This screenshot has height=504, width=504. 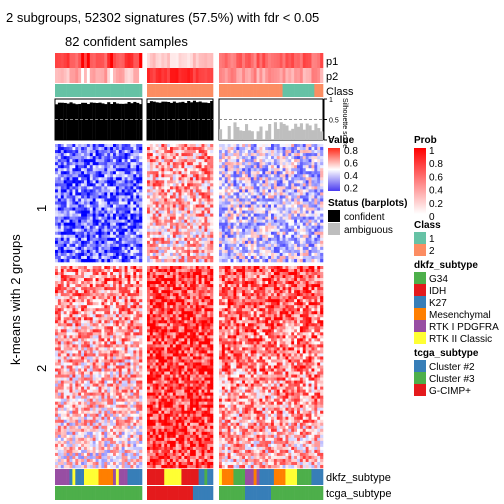 I want to click on heatmap-block-r1-c1, so click(x=99, y=203).